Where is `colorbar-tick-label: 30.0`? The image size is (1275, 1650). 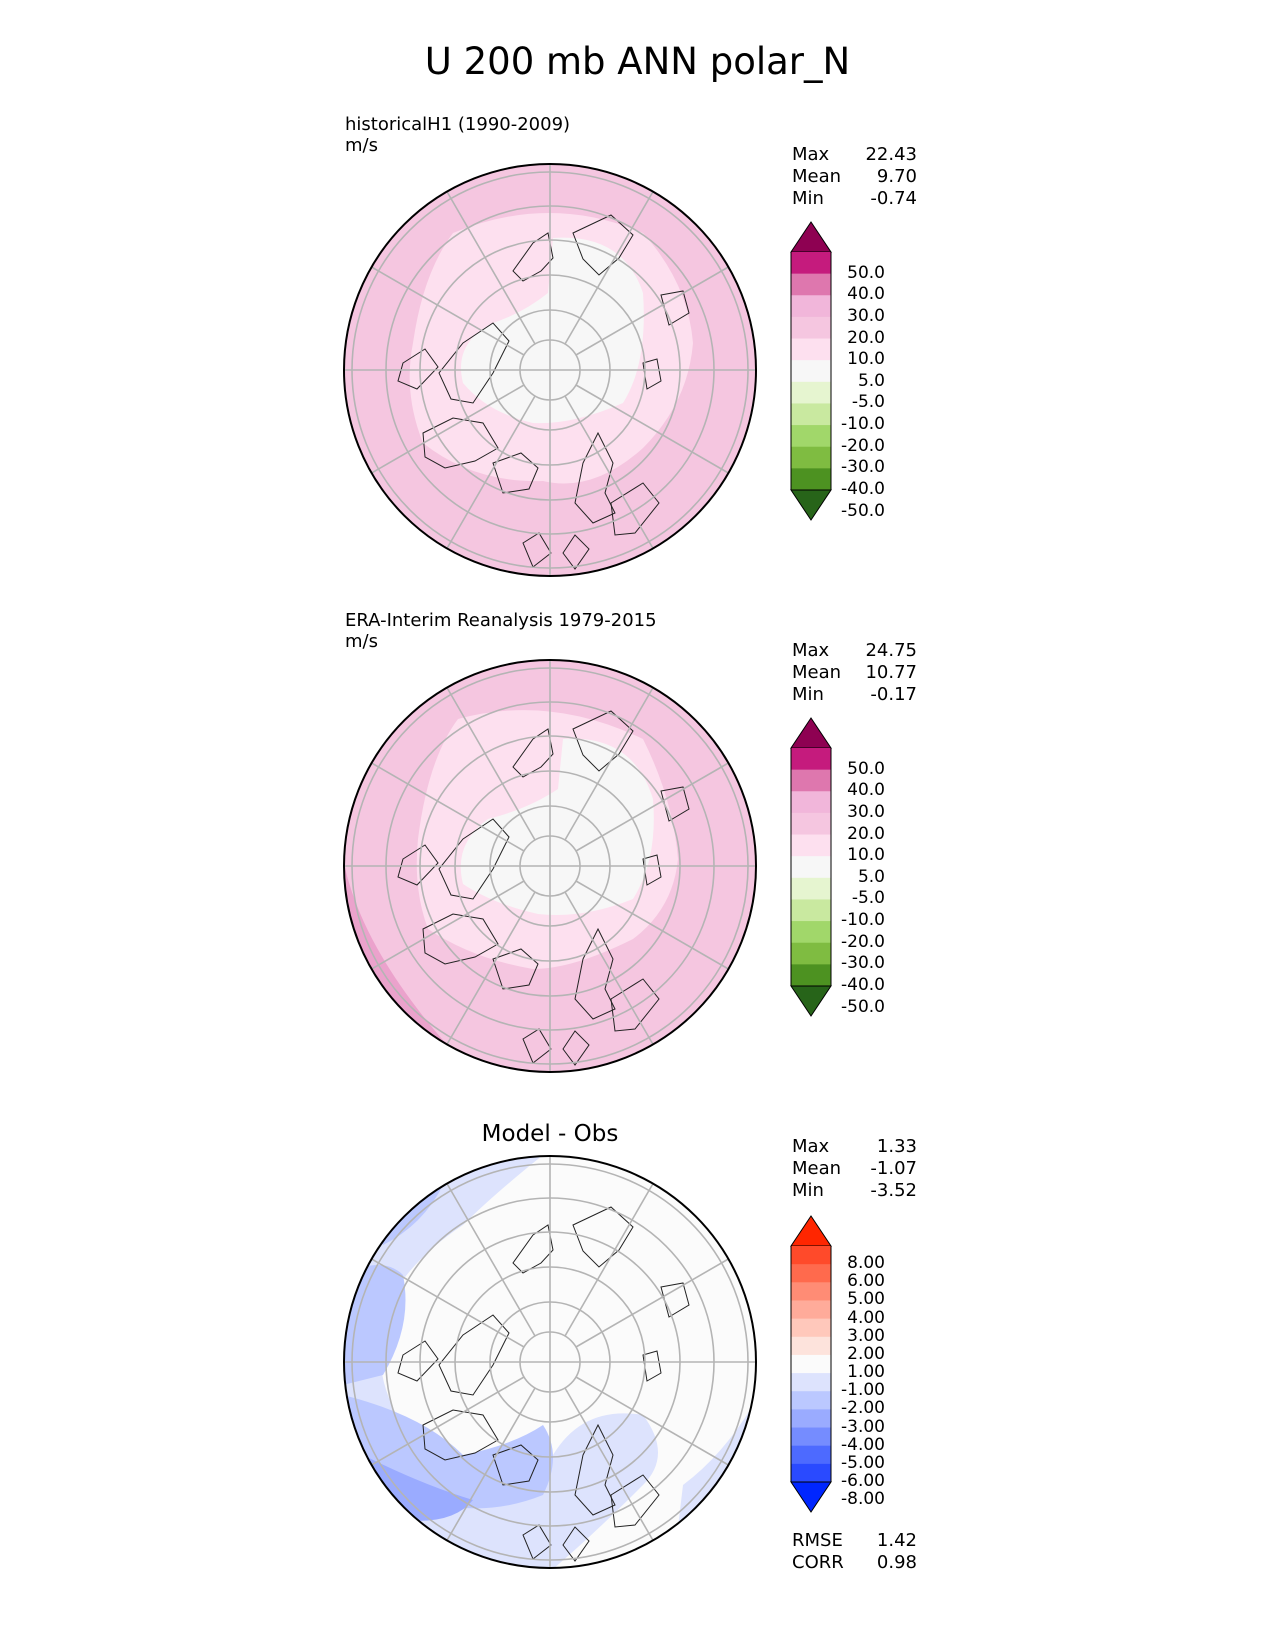
colorbar-tick-label: 30.0 is located at coordinates (866, 811).